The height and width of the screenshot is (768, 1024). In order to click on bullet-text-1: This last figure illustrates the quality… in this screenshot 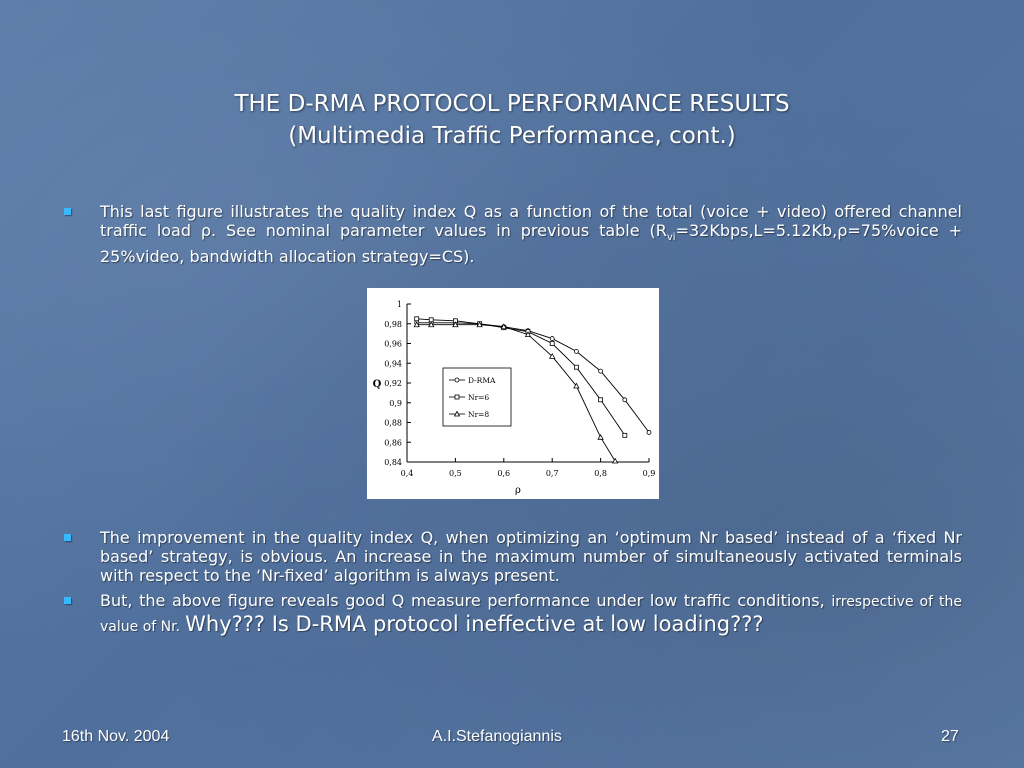, I will do `click(531, 234)`.